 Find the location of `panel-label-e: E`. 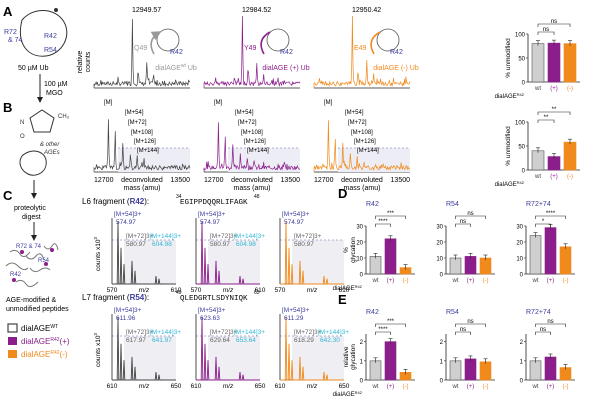

panel-label-e: E is located at coordinates (342, 299).